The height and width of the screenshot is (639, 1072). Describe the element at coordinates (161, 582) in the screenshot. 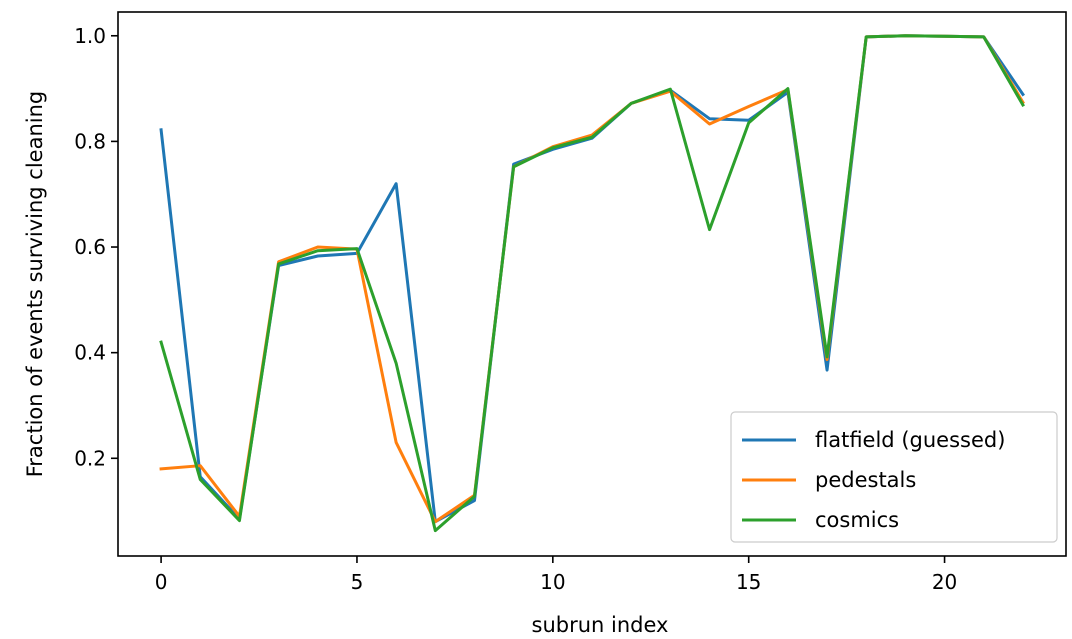

I see `x-tick-label: 0` at that location.